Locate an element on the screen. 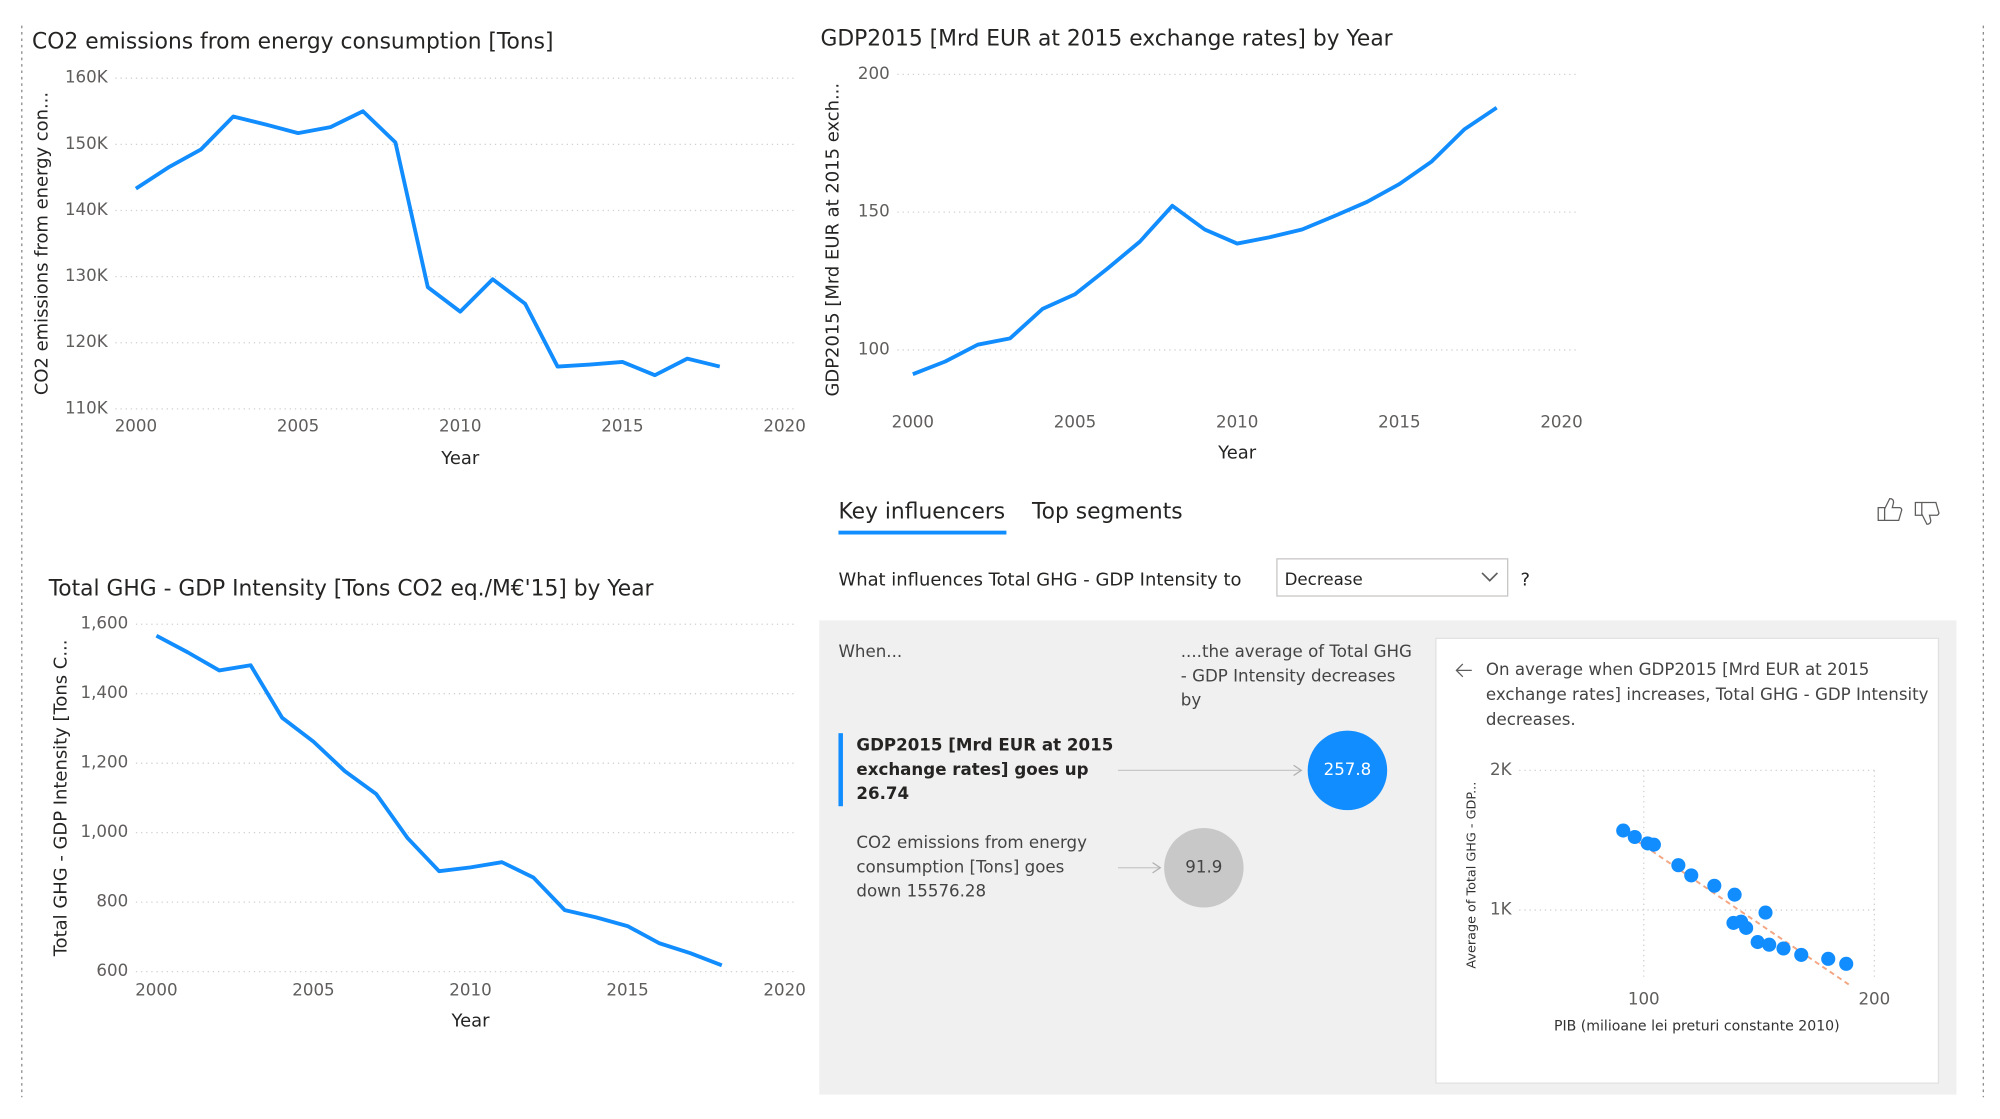  y-tick-label: 2K is located at coordinates (1501, 769).